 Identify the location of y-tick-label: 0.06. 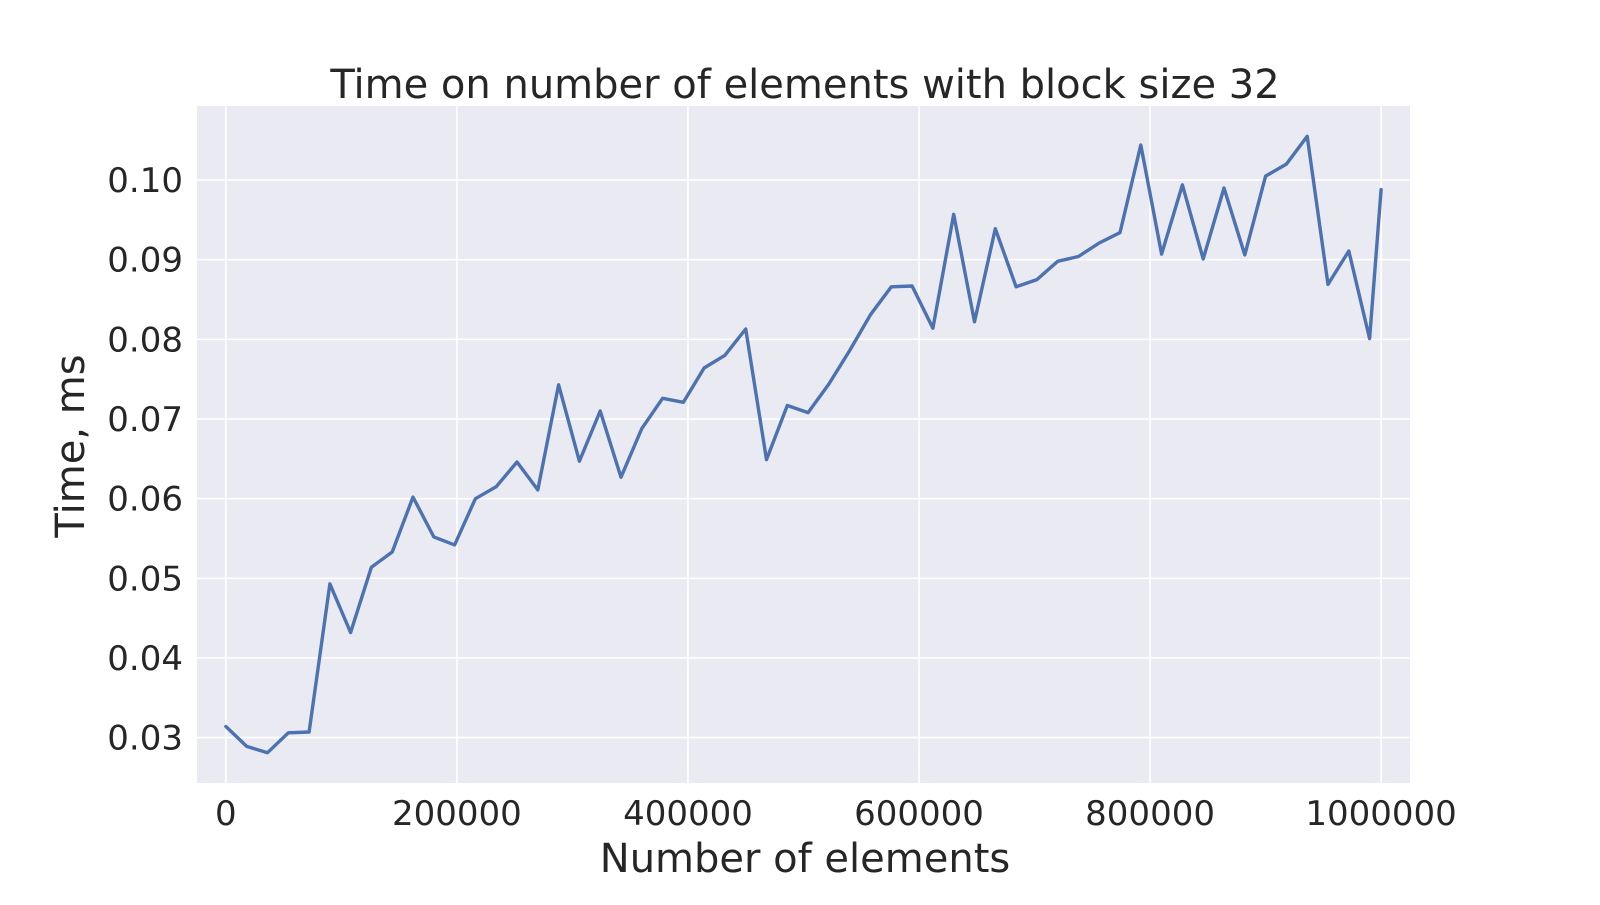
(145, 500).